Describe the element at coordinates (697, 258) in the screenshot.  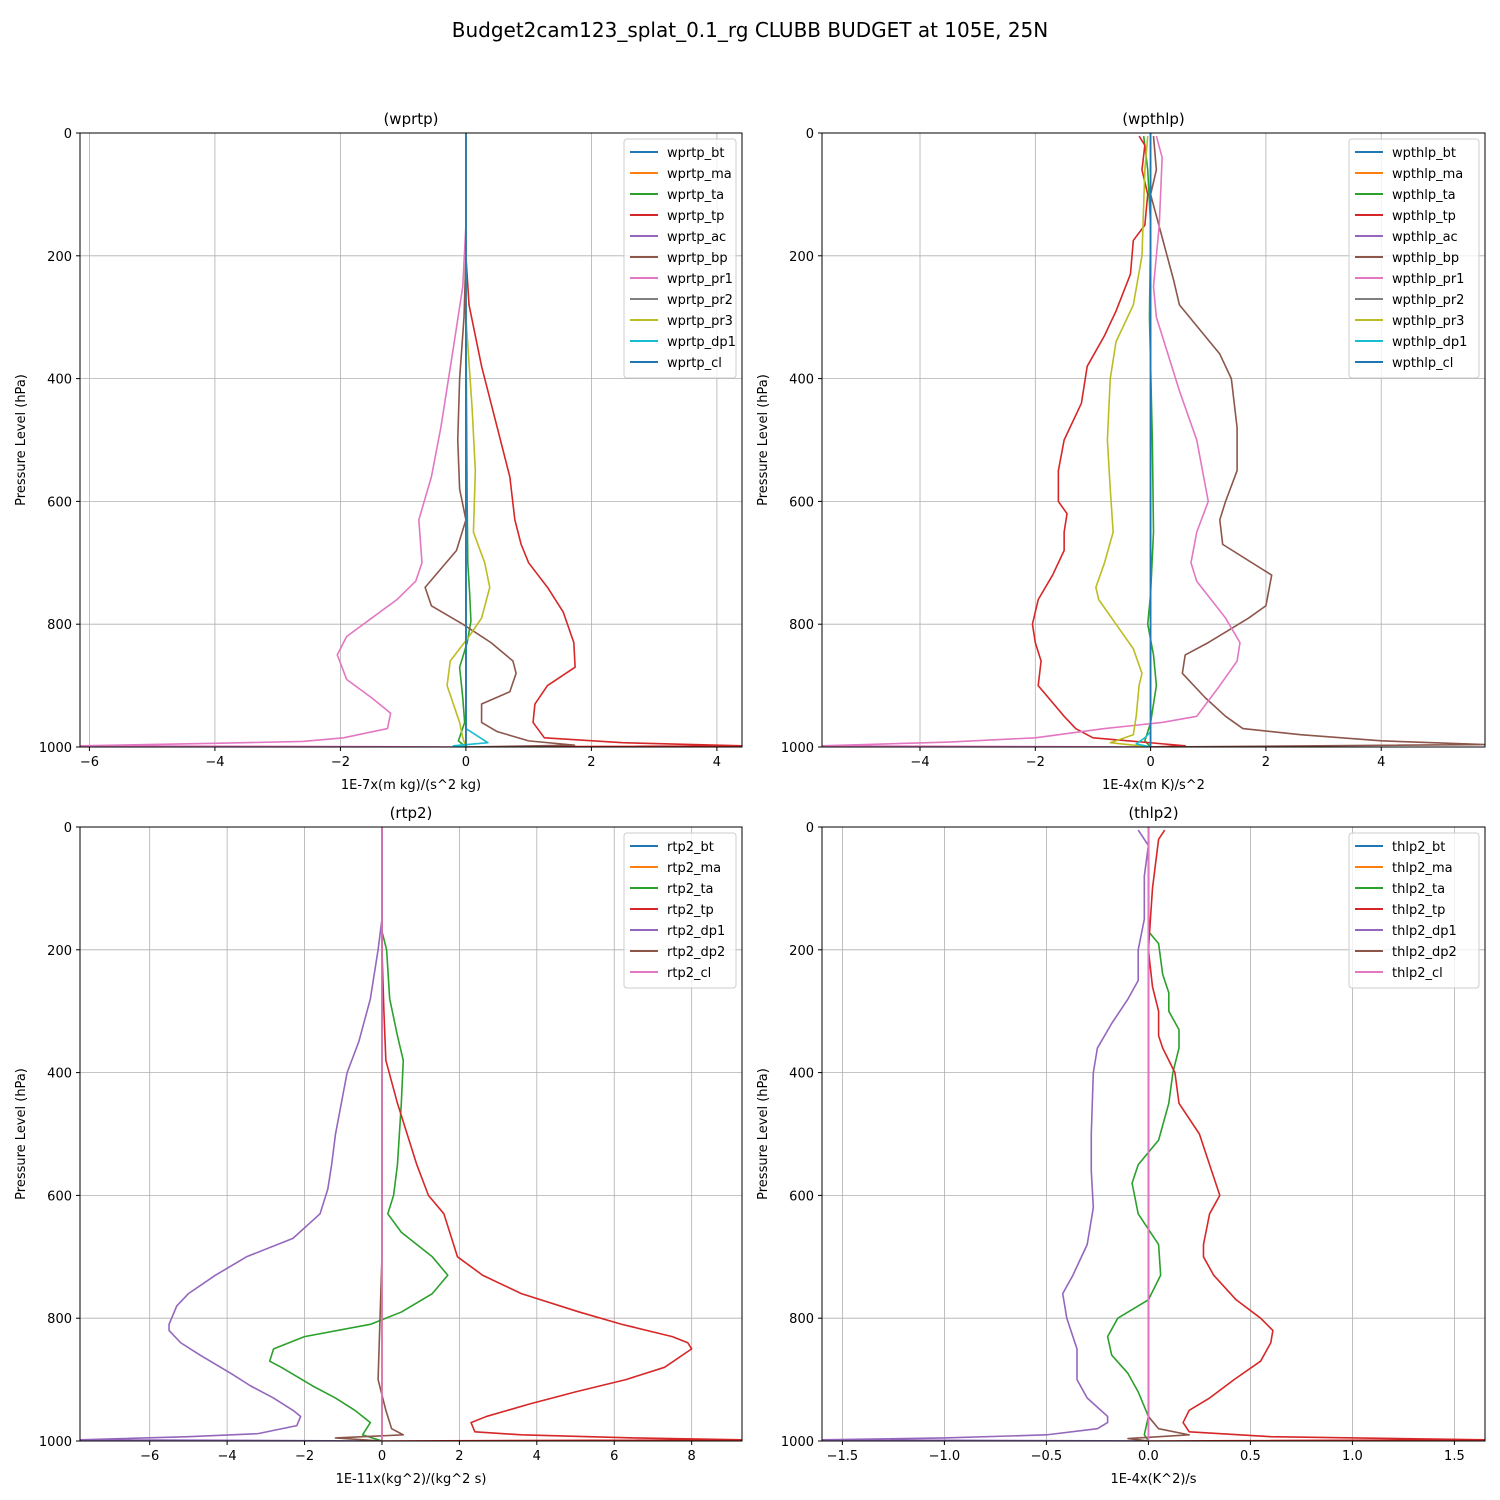
I see `legend-entry: wprtp_bp` at that location.